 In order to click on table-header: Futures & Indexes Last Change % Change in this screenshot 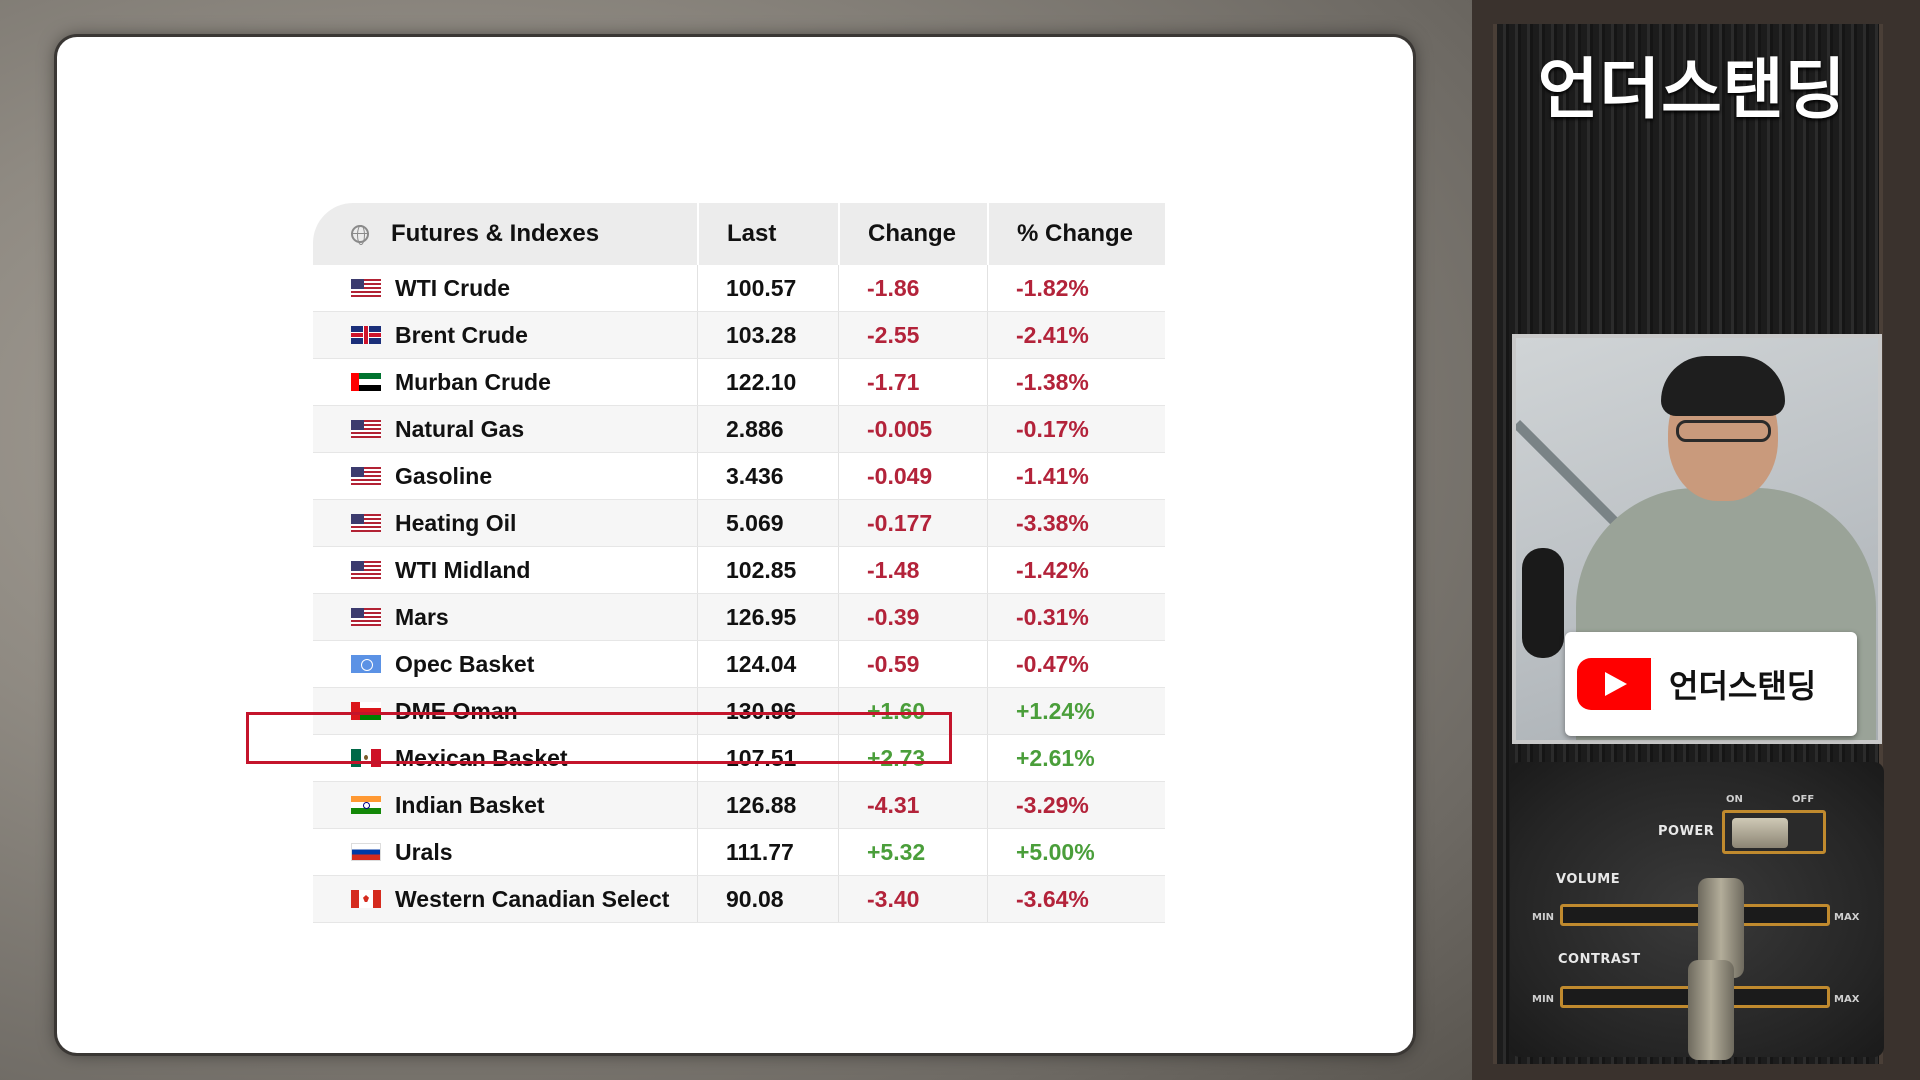, I will do `click(739, 234)`.